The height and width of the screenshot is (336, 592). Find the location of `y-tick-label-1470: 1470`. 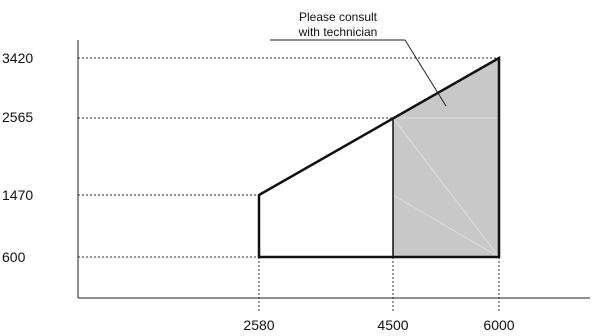

y-tick-label-1470: 1470 is located at coordinates (17, 195).